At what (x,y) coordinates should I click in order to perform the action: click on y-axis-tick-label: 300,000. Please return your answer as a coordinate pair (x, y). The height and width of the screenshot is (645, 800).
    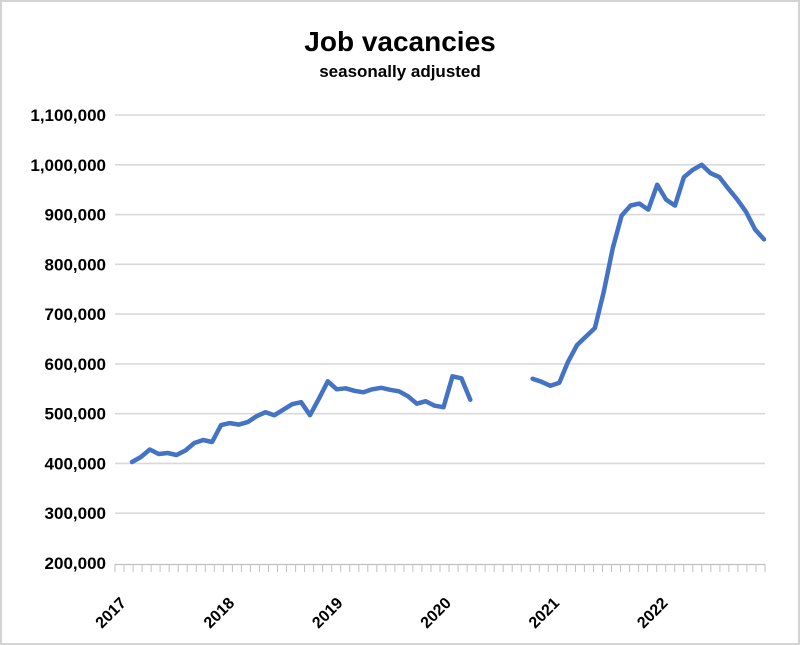
    Looking at the image, I should click on (75, 513).